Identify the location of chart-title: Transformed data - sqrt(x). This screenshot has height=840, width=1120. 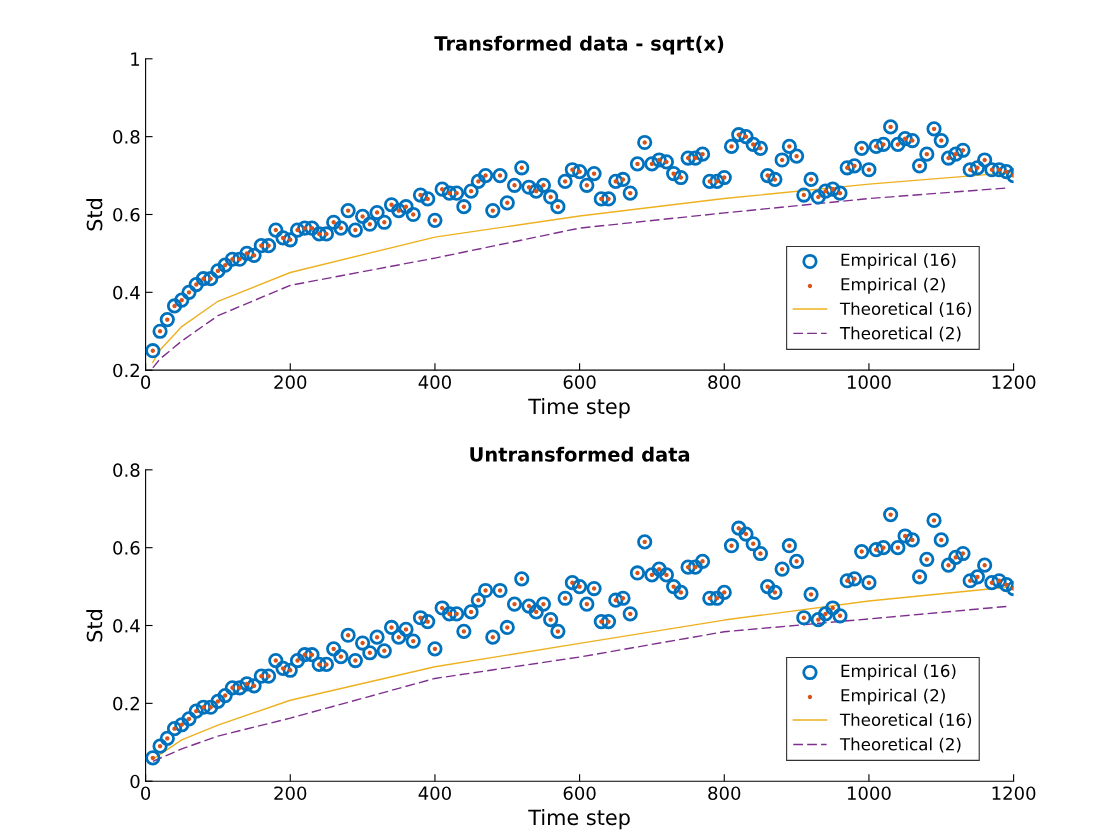
(579, 45).